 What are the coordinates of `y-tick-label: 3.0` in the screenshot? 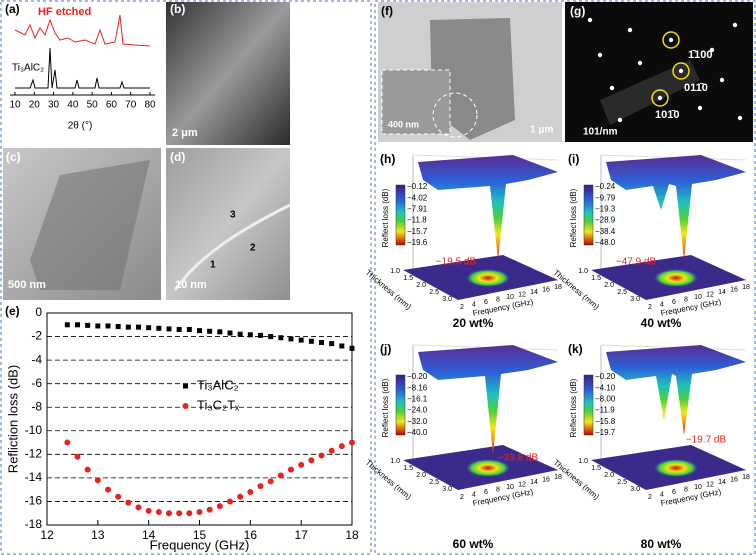 It's located at (635, 299).